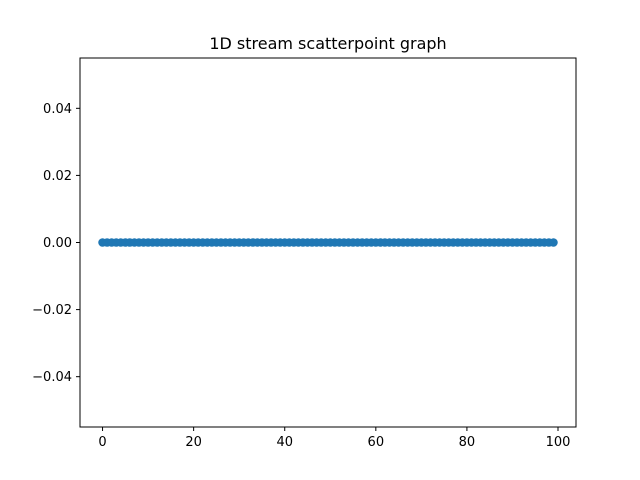 The height and width of the screenshot is (480, 640). Describe the element at coordinates (102, 442) in the screenshot. I see `x-tick-label: 0` at that location.